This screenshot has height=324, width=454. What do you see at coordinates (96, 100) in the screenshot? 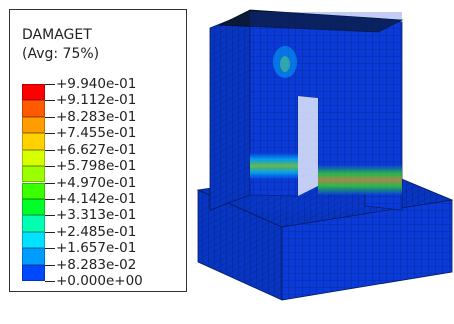
I see `legend-tick-label: +9.112e-01` at bounding box center [96, 100].